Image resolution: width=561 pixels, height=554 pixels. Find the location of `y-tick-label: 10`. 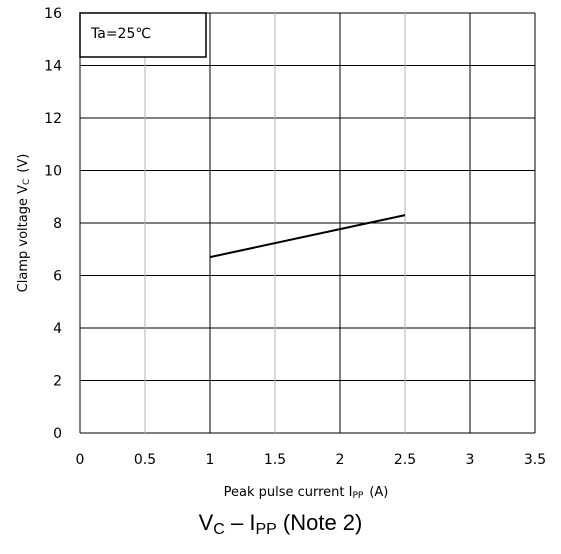

y-tick-label: 10 is located at coordinates (53, 172).